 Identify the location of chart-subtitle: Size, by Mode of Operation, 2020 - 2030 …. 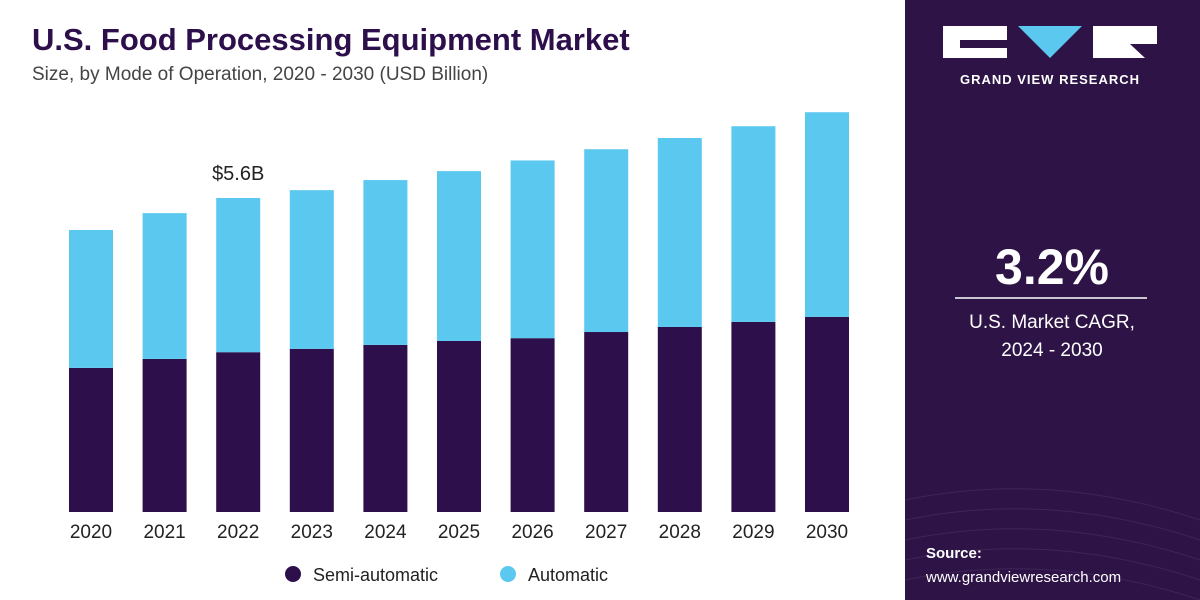
(260, 74).